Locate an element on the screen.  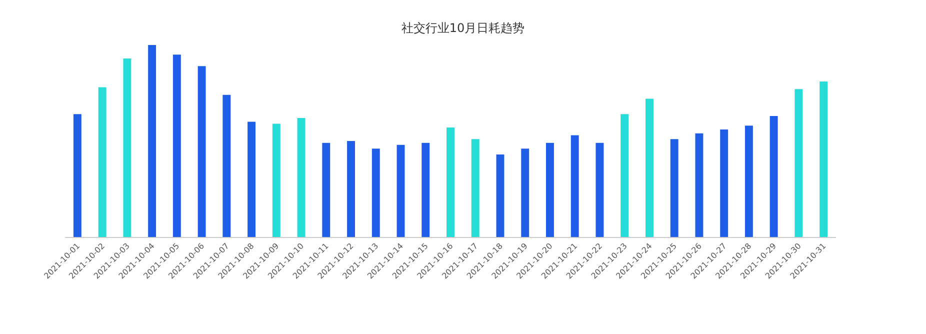
chart-title: 社交行业10月日耗趋势 is located at coordinates (463, 27).